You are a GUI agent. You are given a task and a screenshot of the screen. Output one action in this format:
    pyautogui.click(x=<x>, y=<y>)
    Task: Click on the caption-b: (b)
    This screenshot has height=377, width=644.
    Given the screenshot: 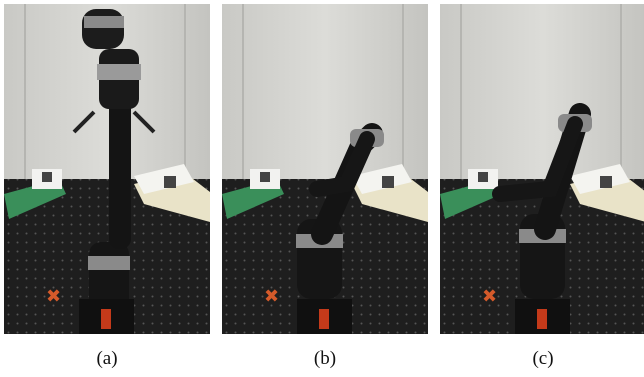 What is the action you would take?
    pyautogui.click(x=325, y=358)
    